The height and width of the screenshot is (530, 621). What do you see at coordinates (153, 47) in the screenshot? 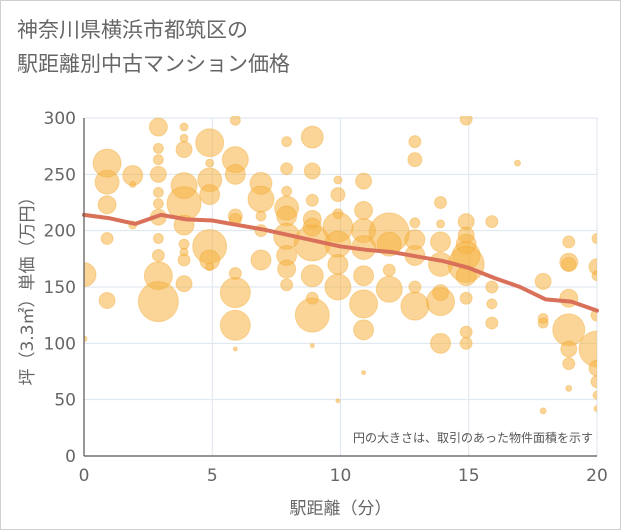
I see `chart-title: 神奈川県横浜市都筑区の 駅距離別中古マンション価格` at bounding box center [153, 47].